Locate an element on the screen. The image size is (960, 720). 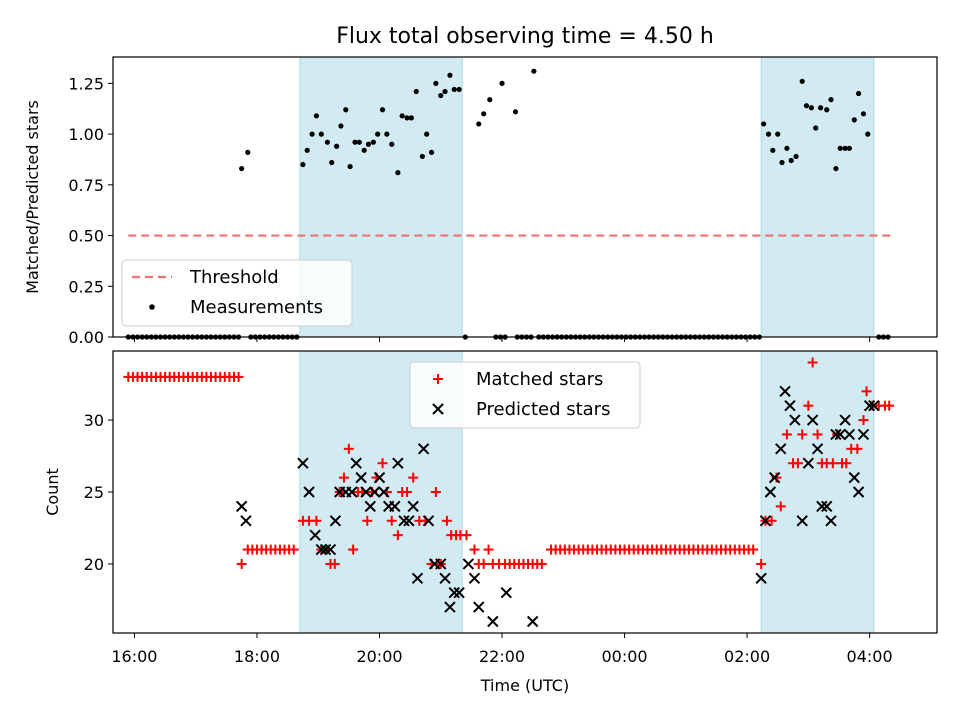
predicted-point-17-b is located at coordinates (379, 477).